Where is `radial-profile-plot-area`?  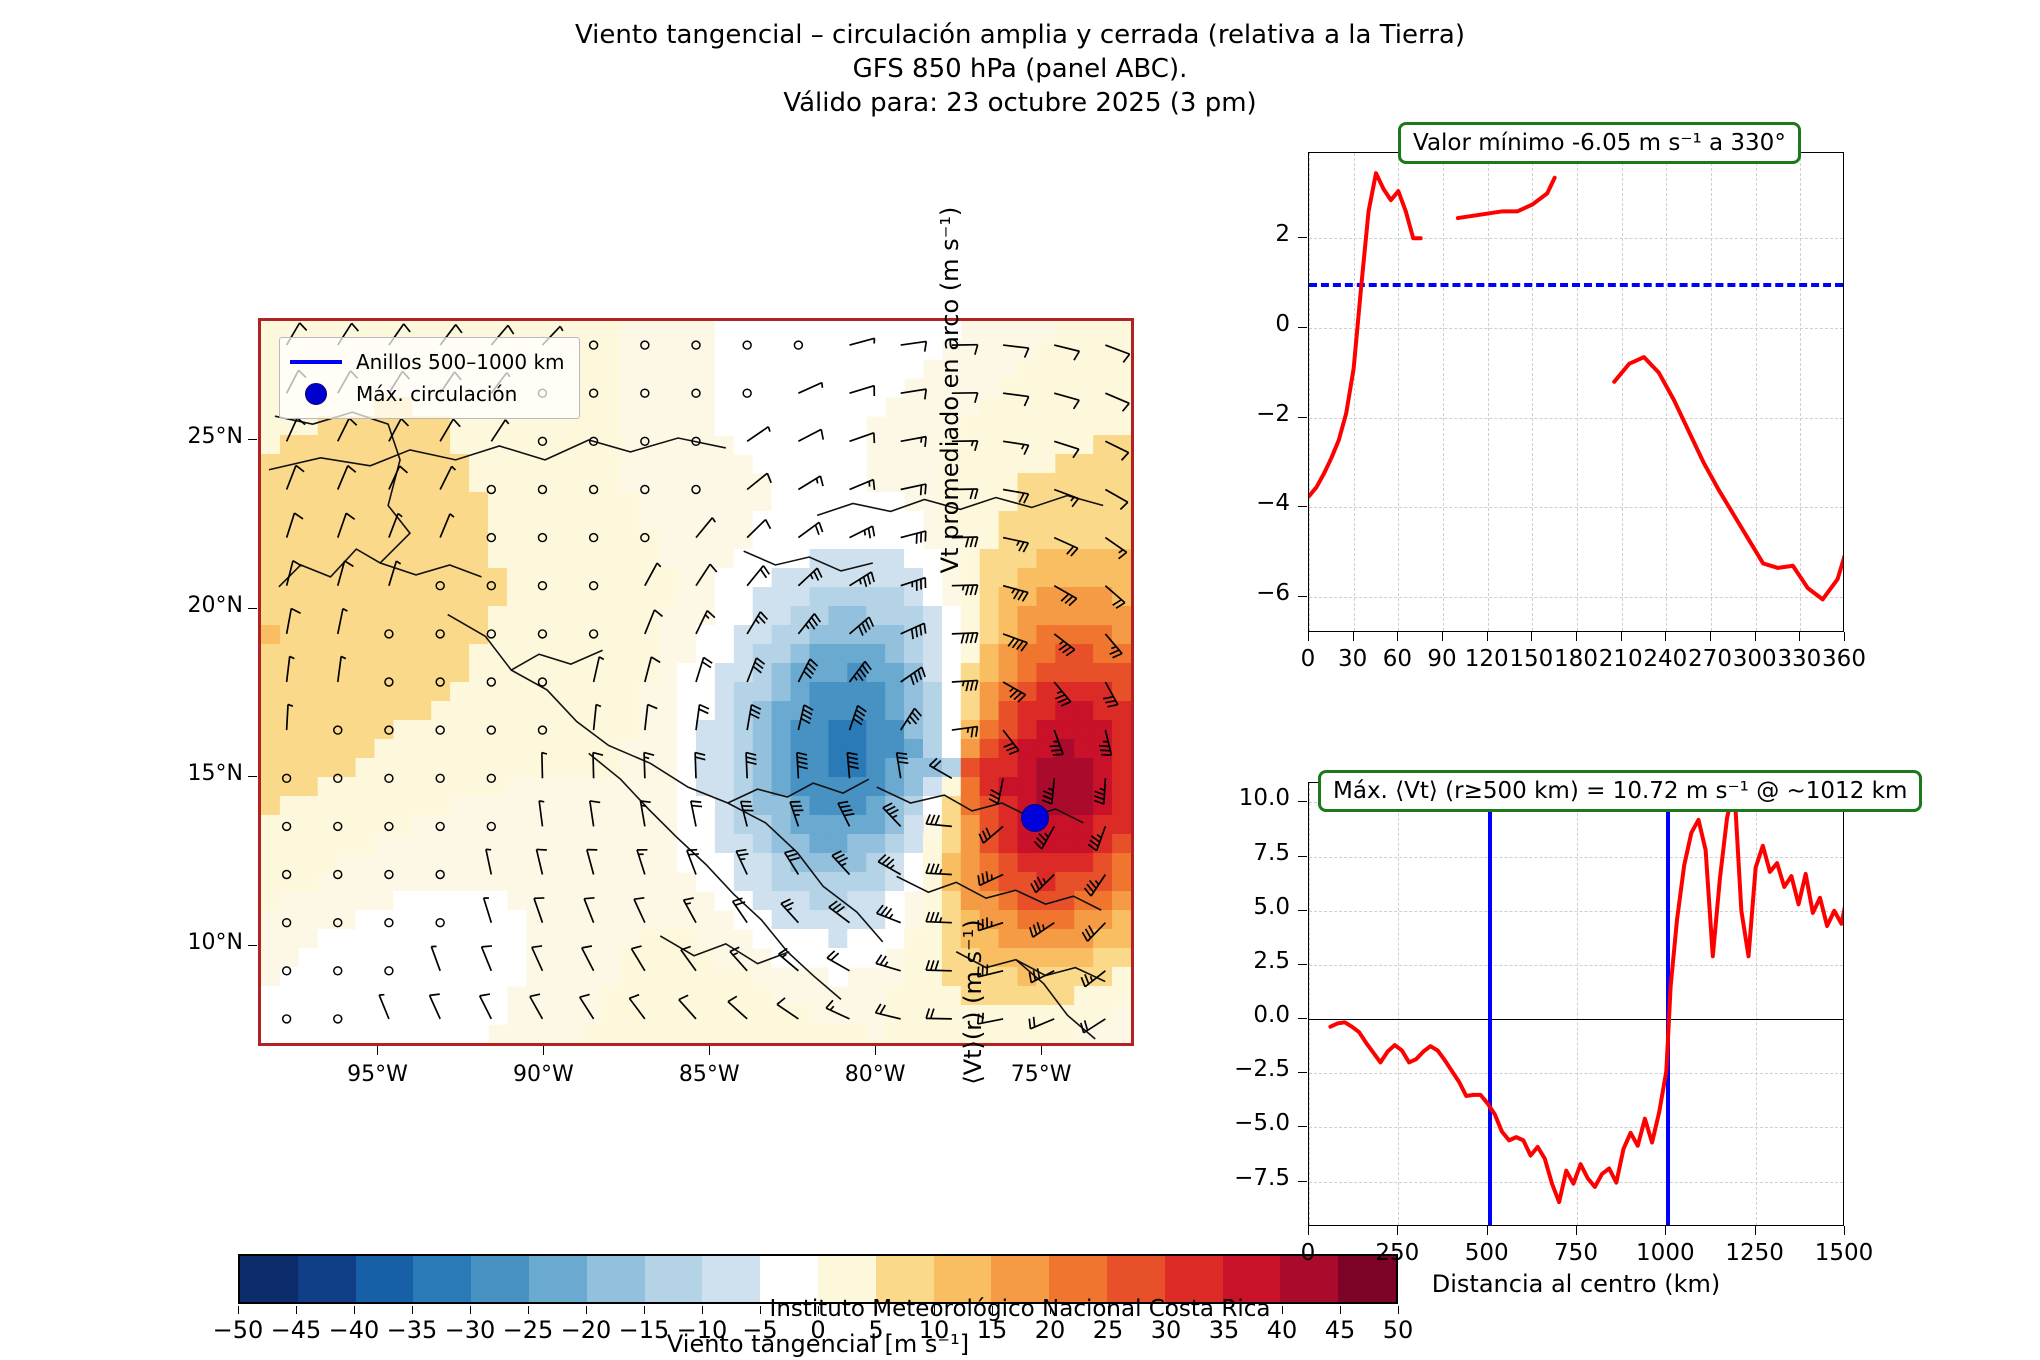
radial-profile-plot-area is located at coordinates (1576, 1004).